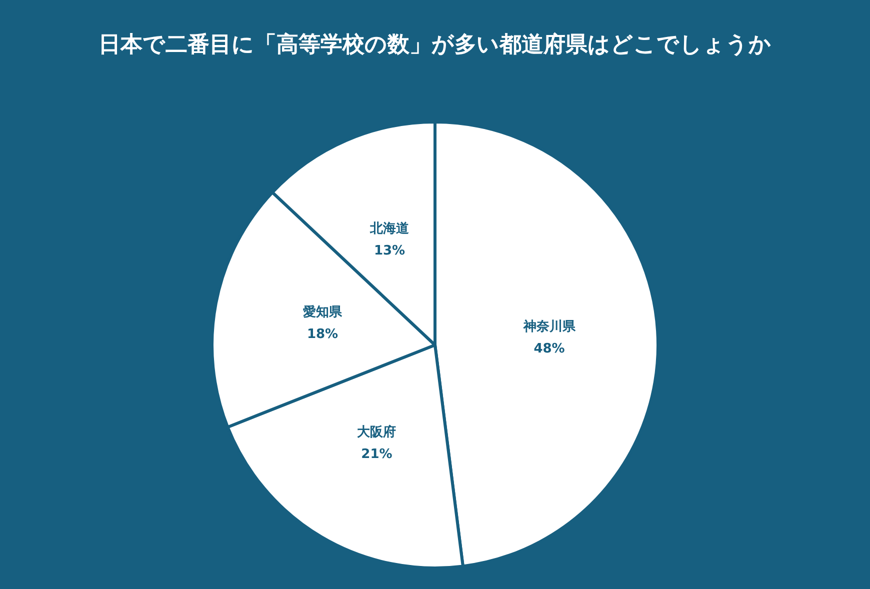 This screenshot has width=870, height=589. I want to click on slice-label: 大阪府, so click(376, 432).